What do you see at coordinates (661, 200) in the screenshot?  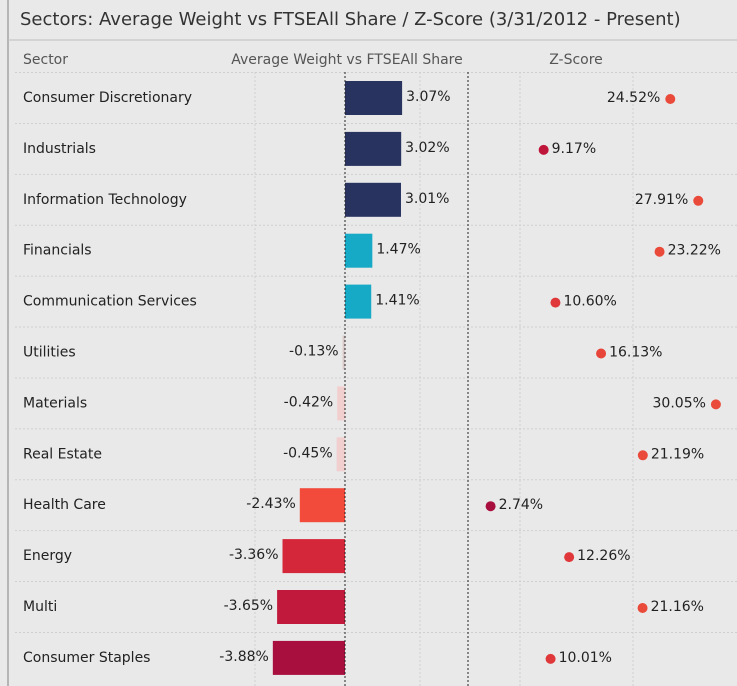 I see `z-label: 27.91%` at bounding box center [661, 200].